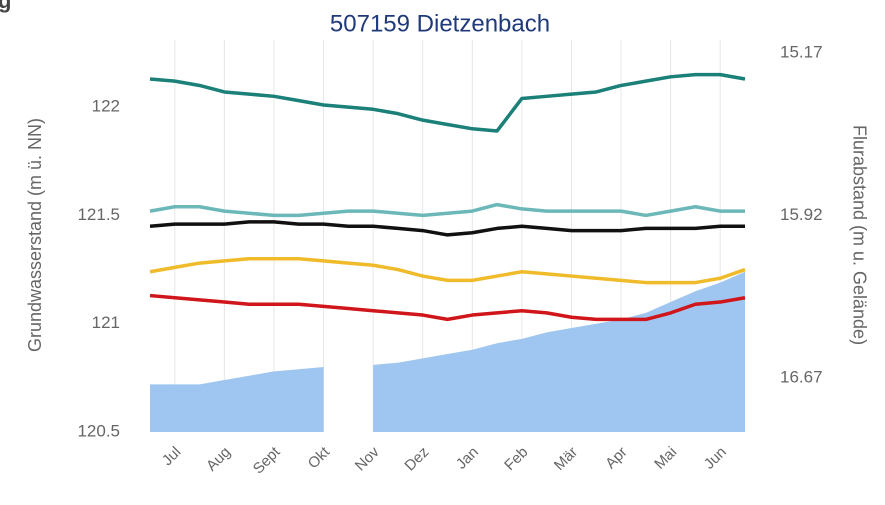  I want to click on y-tick-label: 122, so click(106, 106).